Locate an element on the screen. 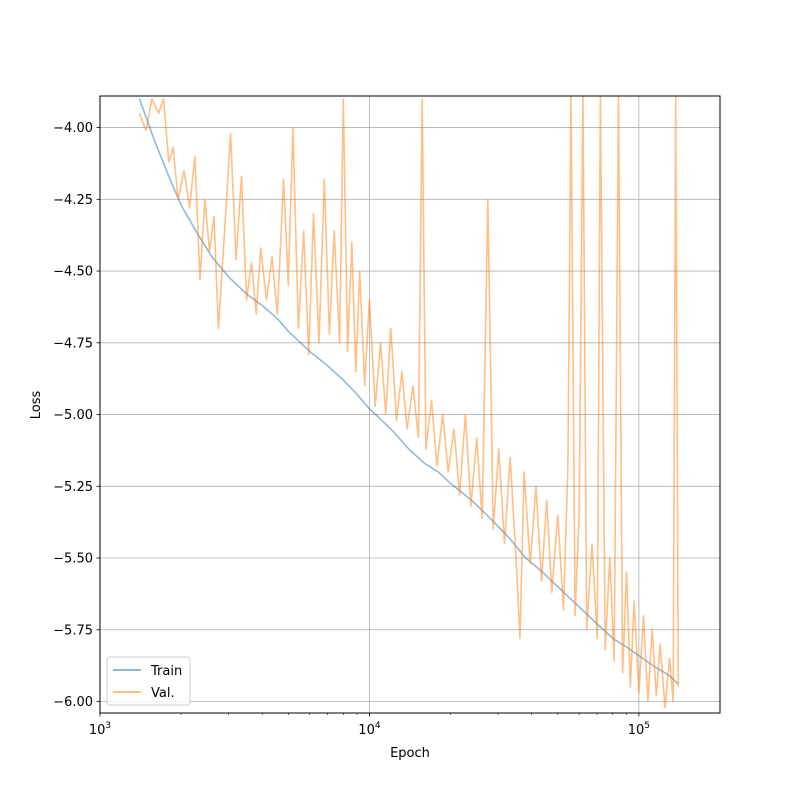  legend-label-train: Train is located at coordinates (166, 671).